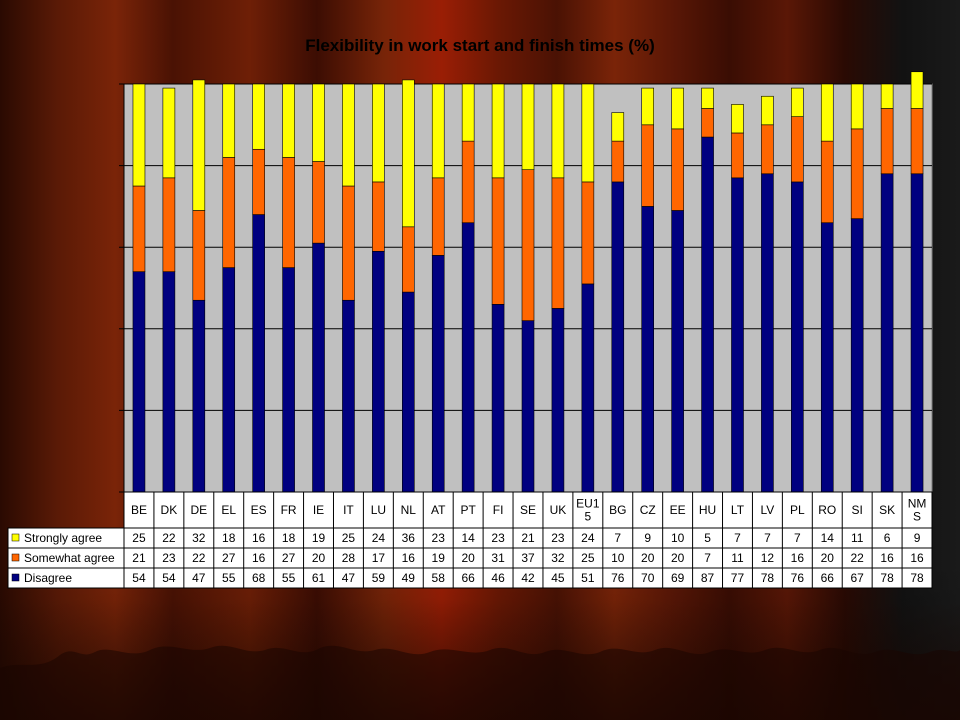 The width and height of the screenshot is (960, 720). What do you see at coordinates (677, 169) in the screenshot?
I see `bar-somewhat-agree-ee` at bounding box center [677, 169].